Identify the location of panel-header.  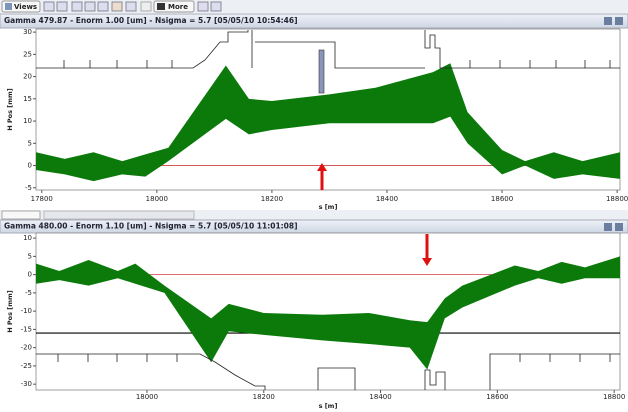
(314, 21).